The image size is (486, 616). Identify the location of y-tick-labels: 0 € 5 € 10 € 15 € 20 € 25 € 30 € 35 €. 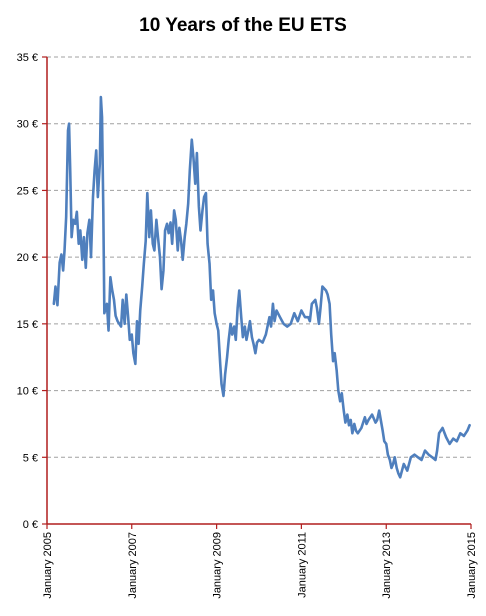
(27, 291).